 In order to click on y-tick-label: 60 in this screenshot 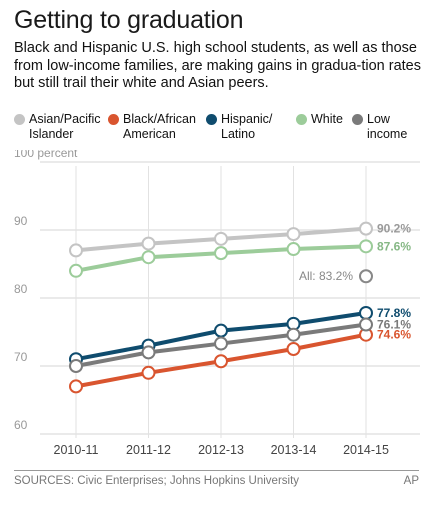, I will do `click(21, 425)`.